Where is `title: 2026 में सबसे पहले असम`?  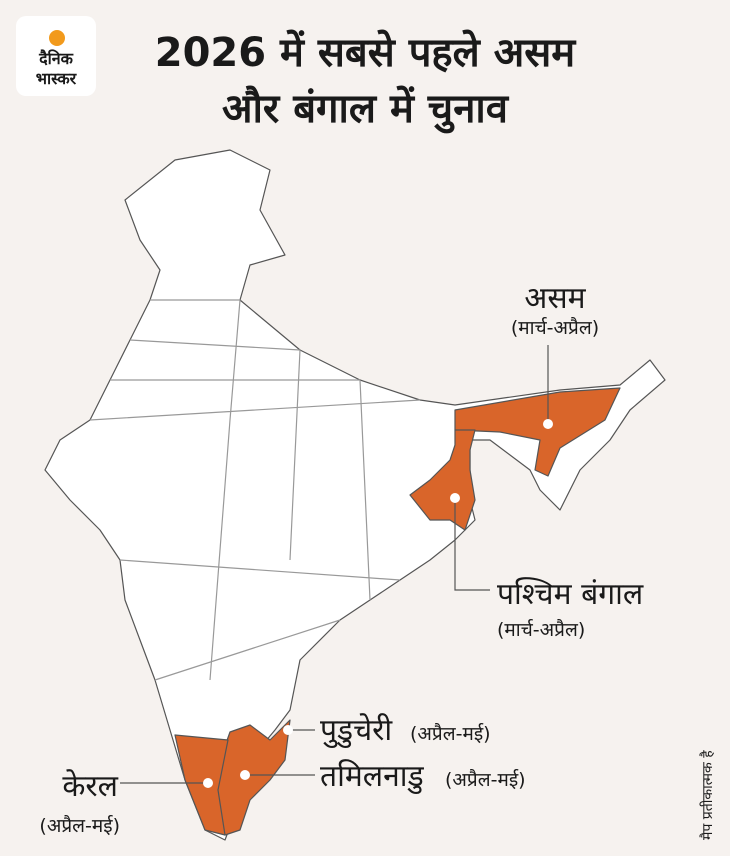 title: 2026 में सबसे पहले असम is located at coordinates (366, 52).